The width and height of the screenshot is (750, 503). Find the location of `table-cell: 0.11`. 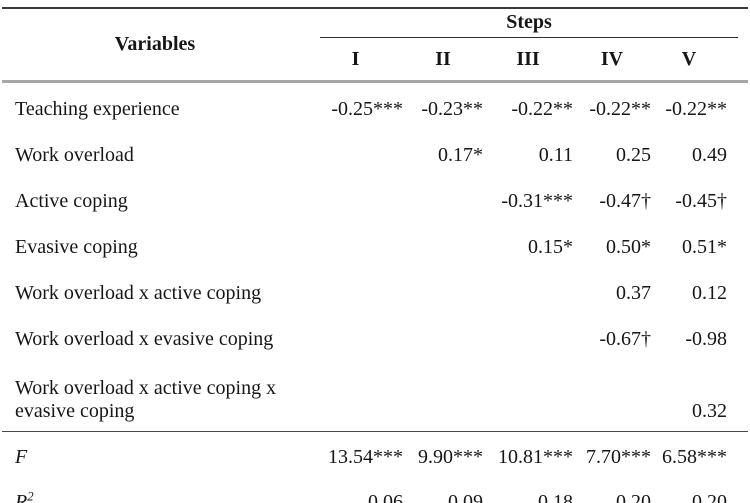

table-cell: 0.11 is located at coordinates (555, 155).